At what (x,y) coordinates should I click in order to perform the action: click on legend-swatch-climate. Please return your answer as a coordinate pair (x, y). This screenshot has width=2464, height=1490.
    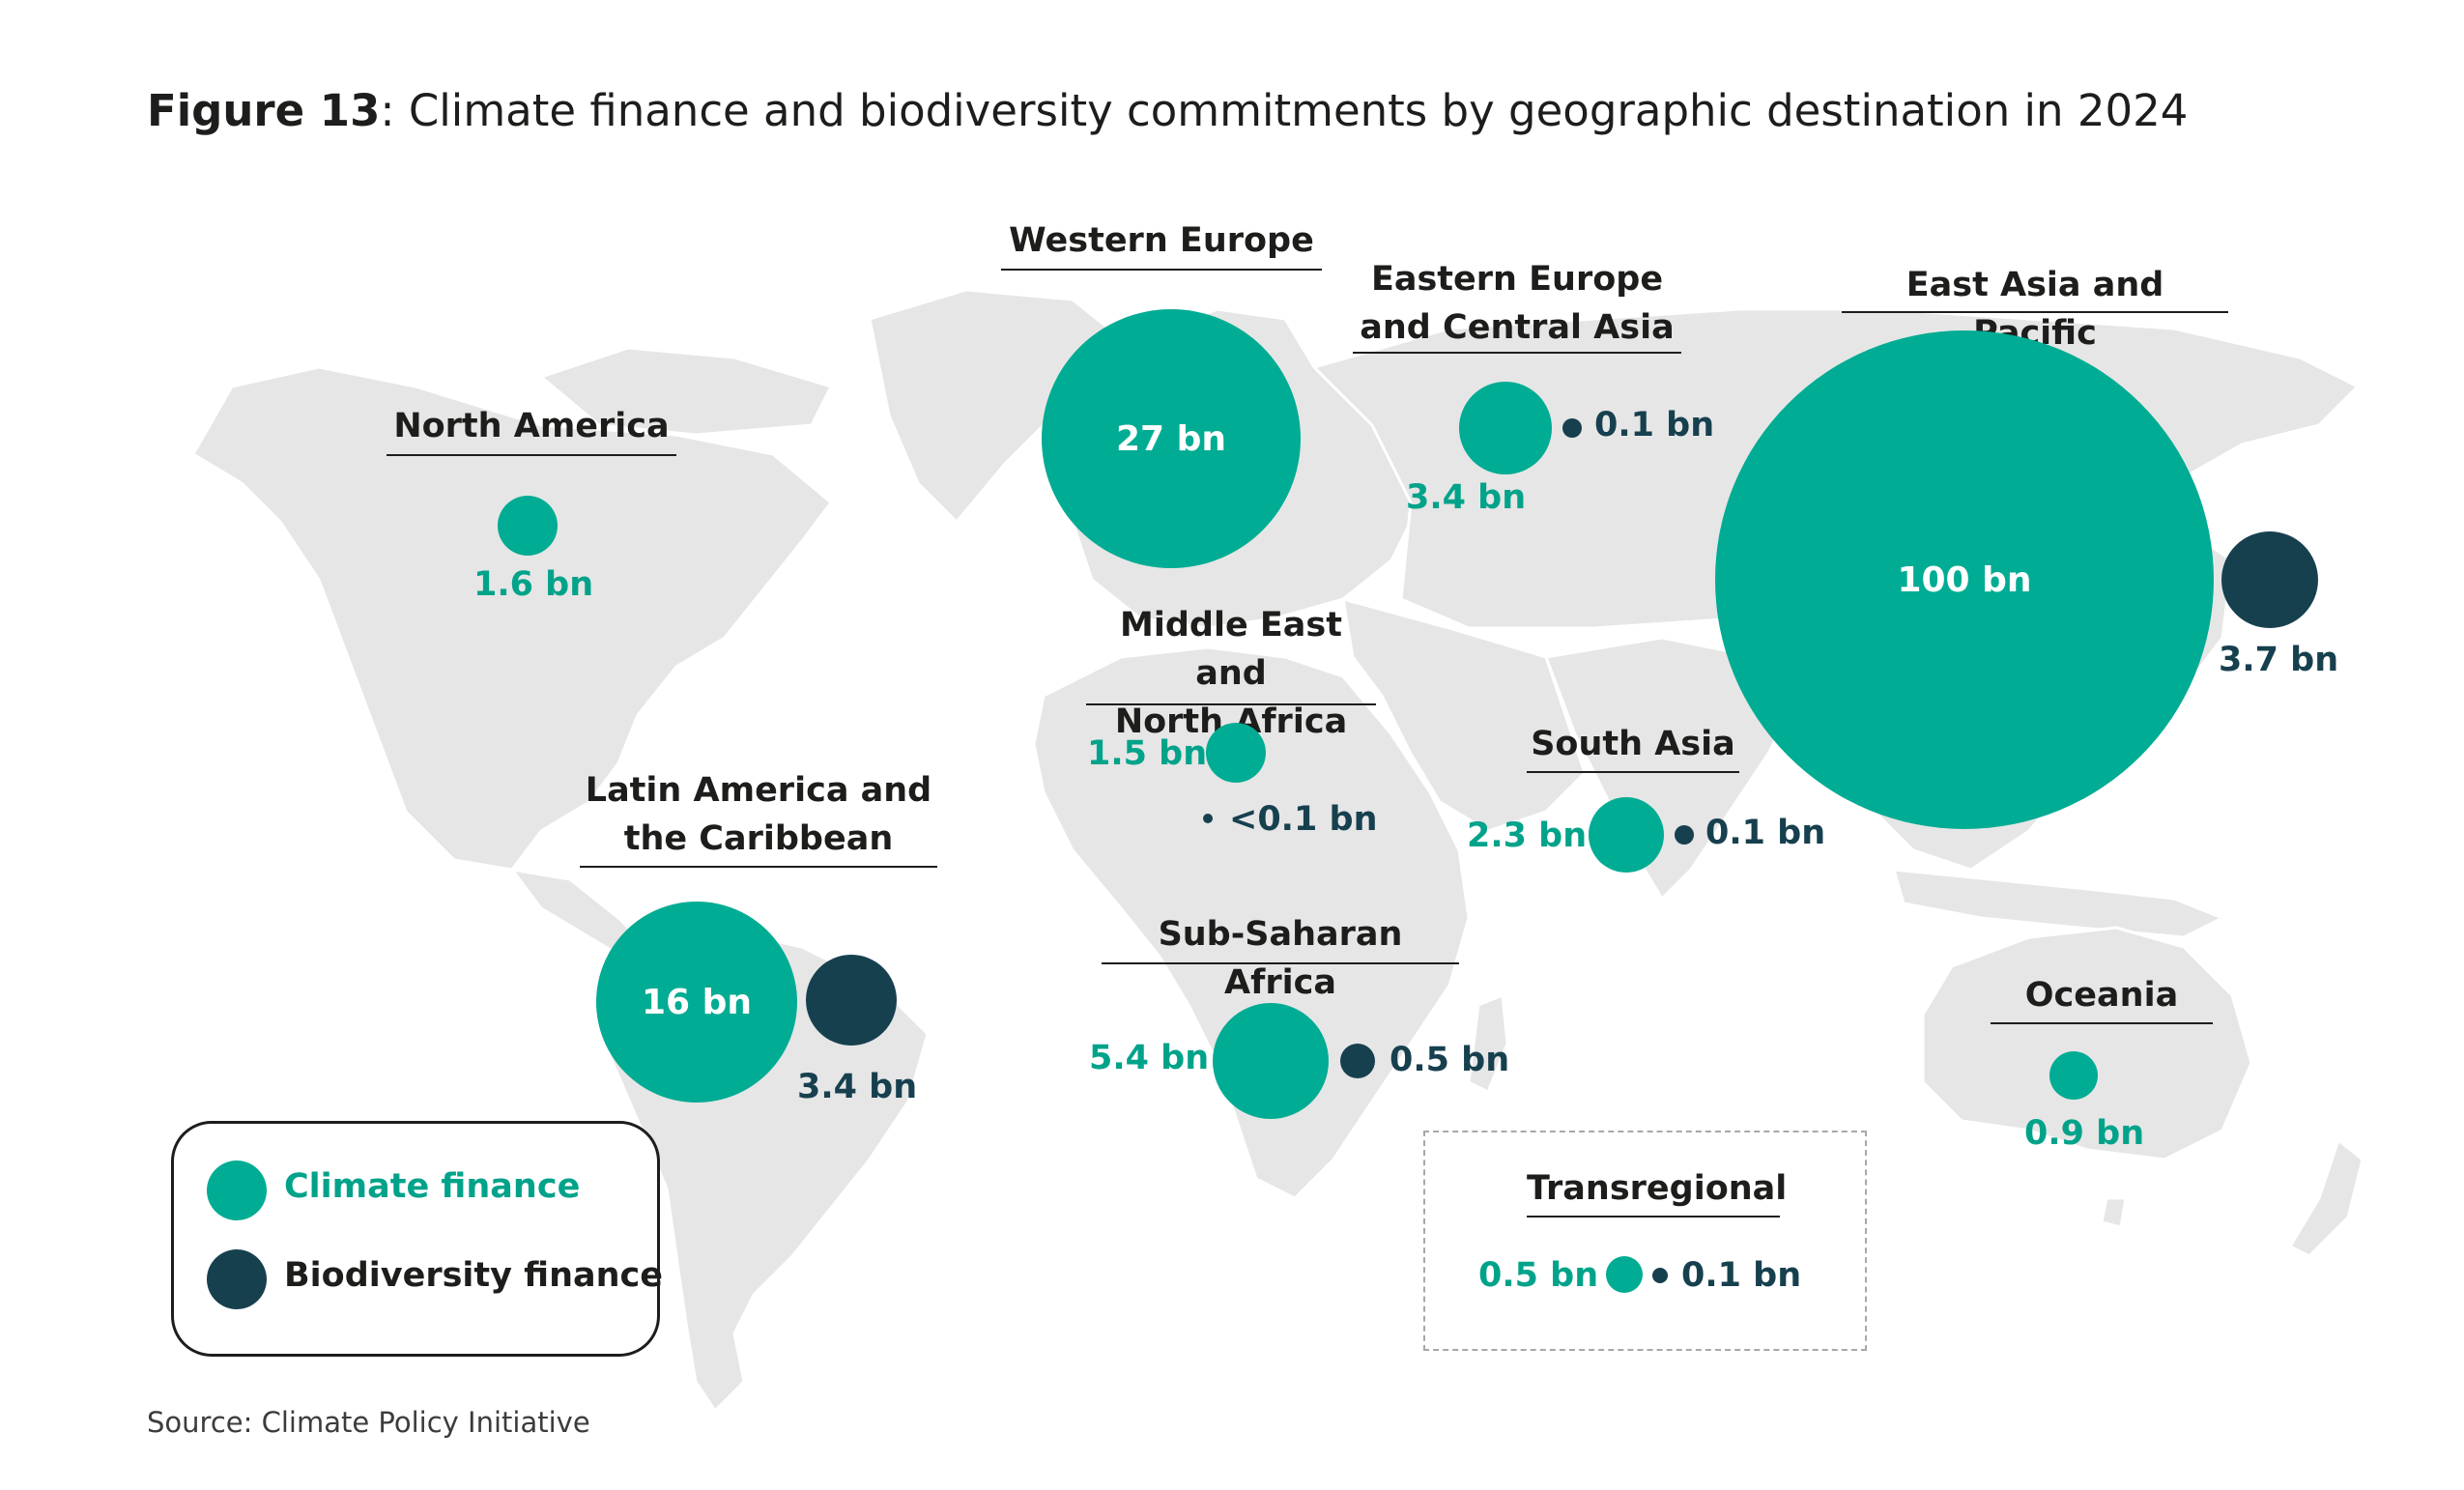
    Looking at the image, I should click on (237, 1190).